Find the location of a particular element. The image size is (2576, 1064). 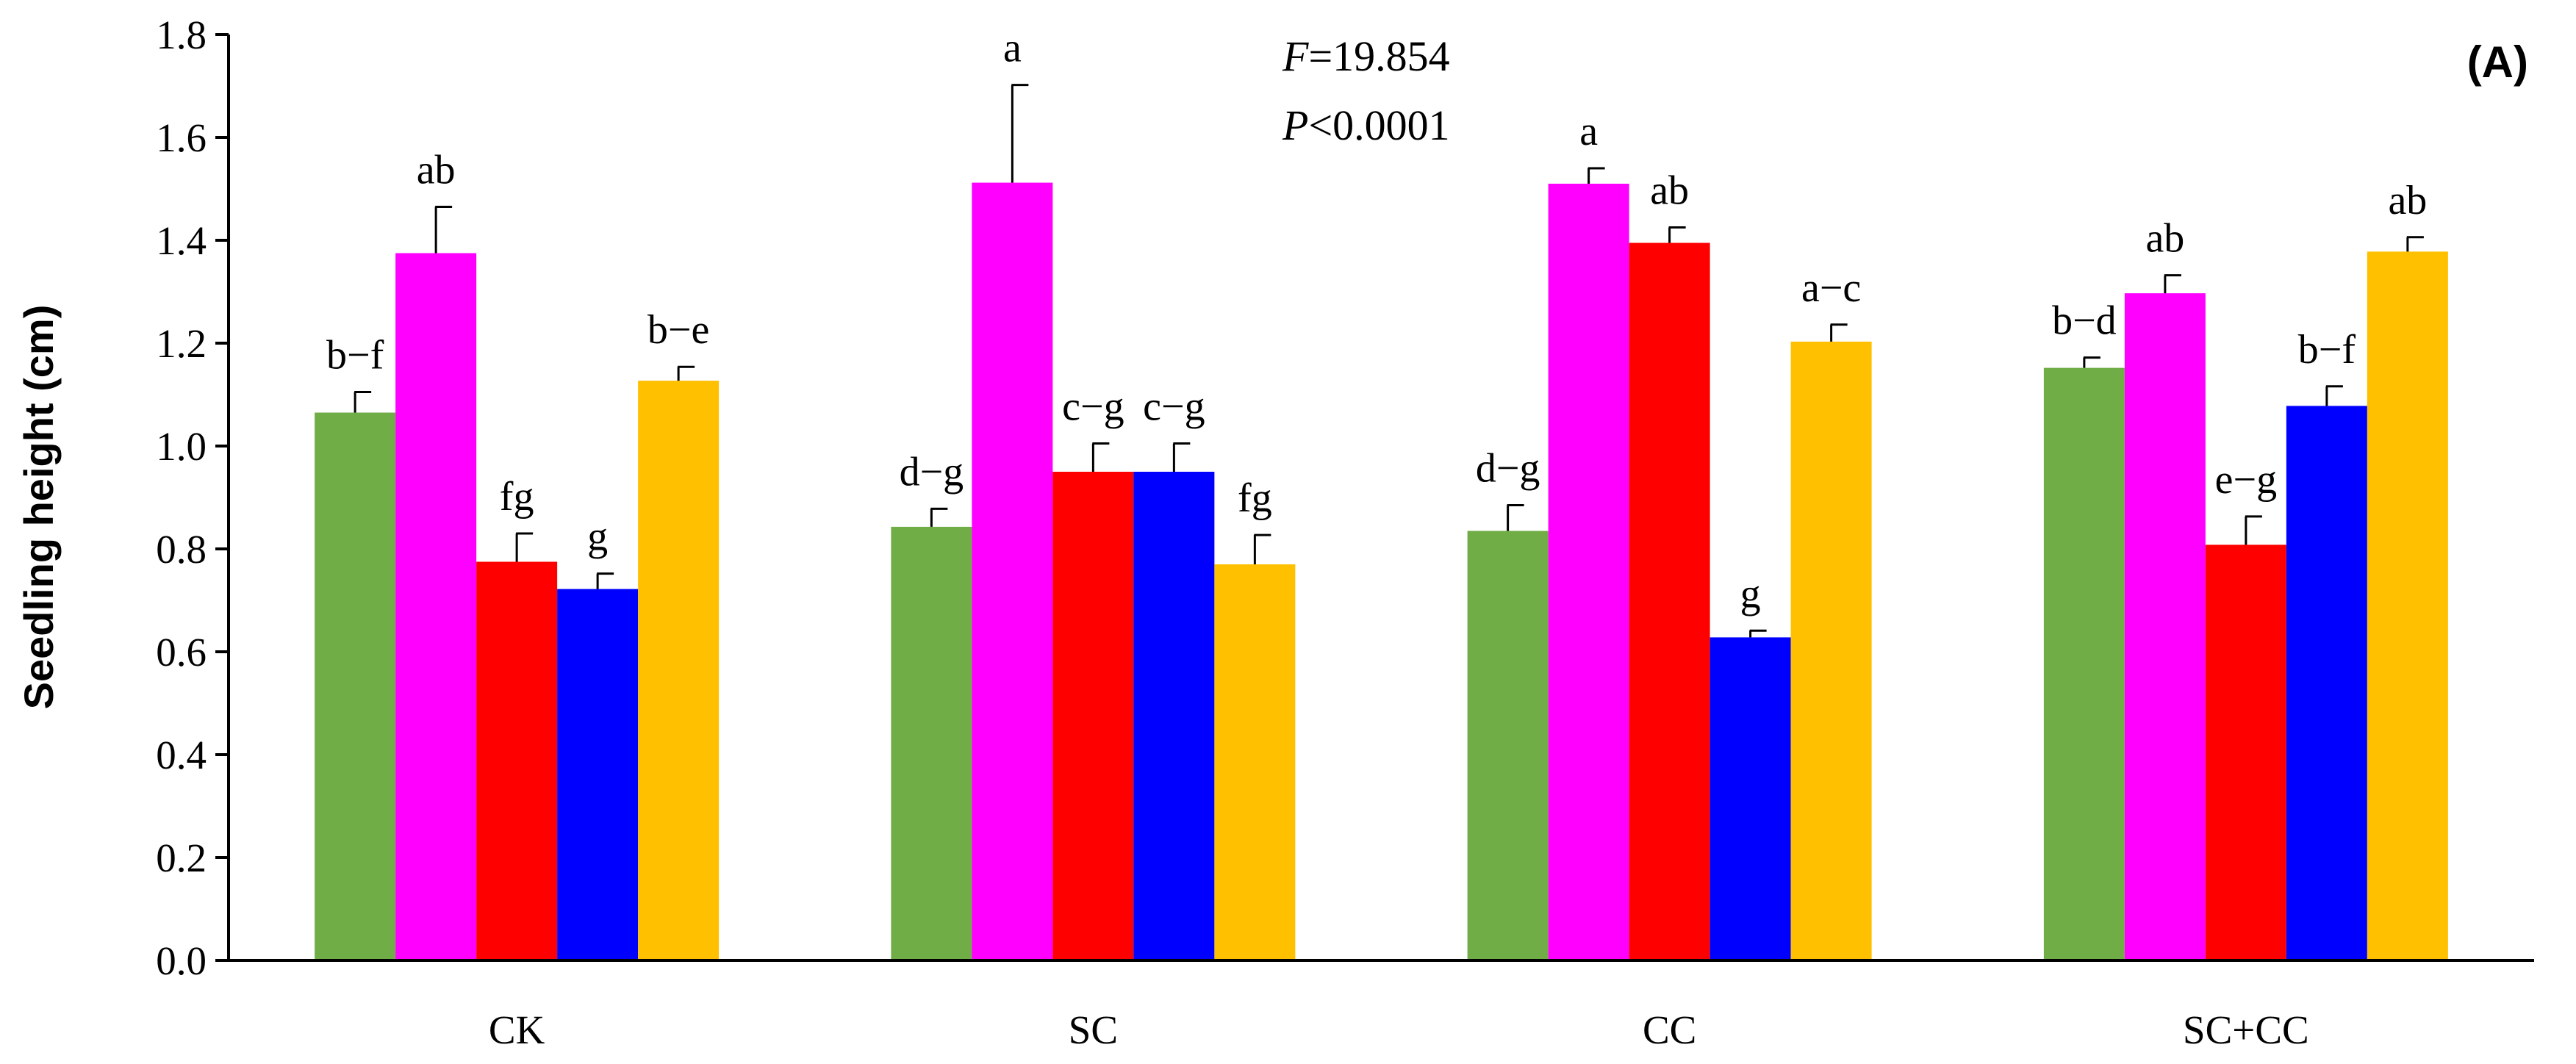

significance-label: b−d is located at coordinates (2084, 321).